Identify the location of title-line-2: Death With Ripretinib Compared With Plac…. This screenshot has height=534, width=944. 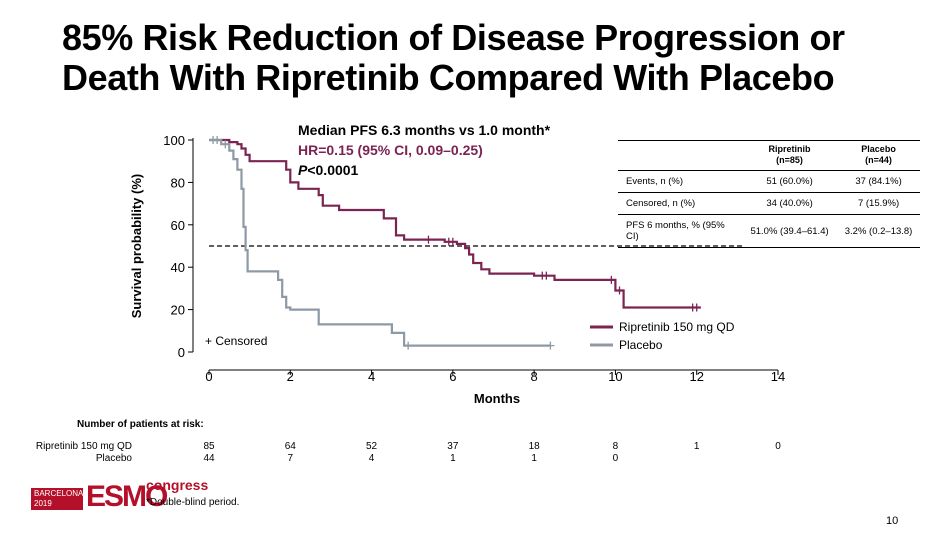
(448, 77).